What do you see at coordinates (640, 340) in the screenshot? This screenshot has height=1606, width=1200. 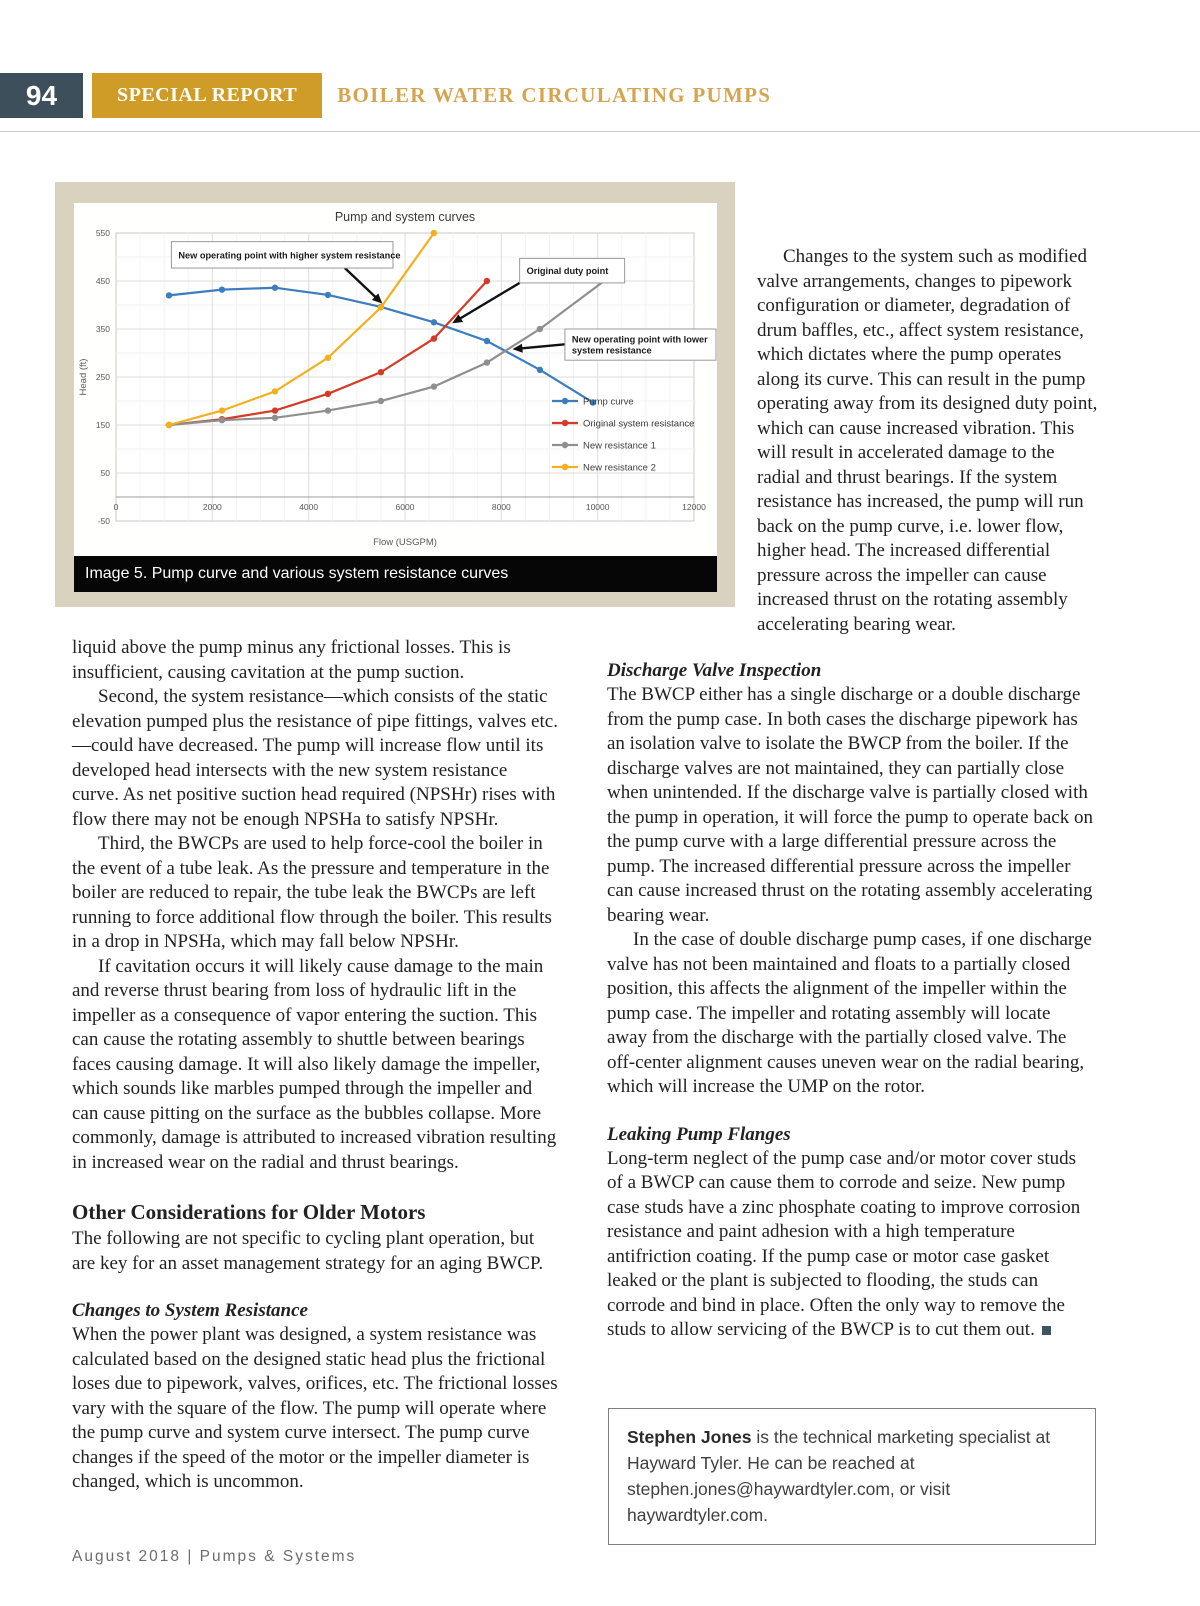 I see `svg-text: New operating point with lower` at bounding box center [640, 340].